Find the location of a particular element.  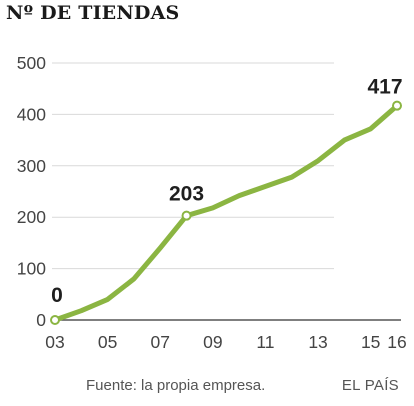

x-axis-ticks: 03 05 07 09 11 13 15 16 is located at coordinates (225, 342).